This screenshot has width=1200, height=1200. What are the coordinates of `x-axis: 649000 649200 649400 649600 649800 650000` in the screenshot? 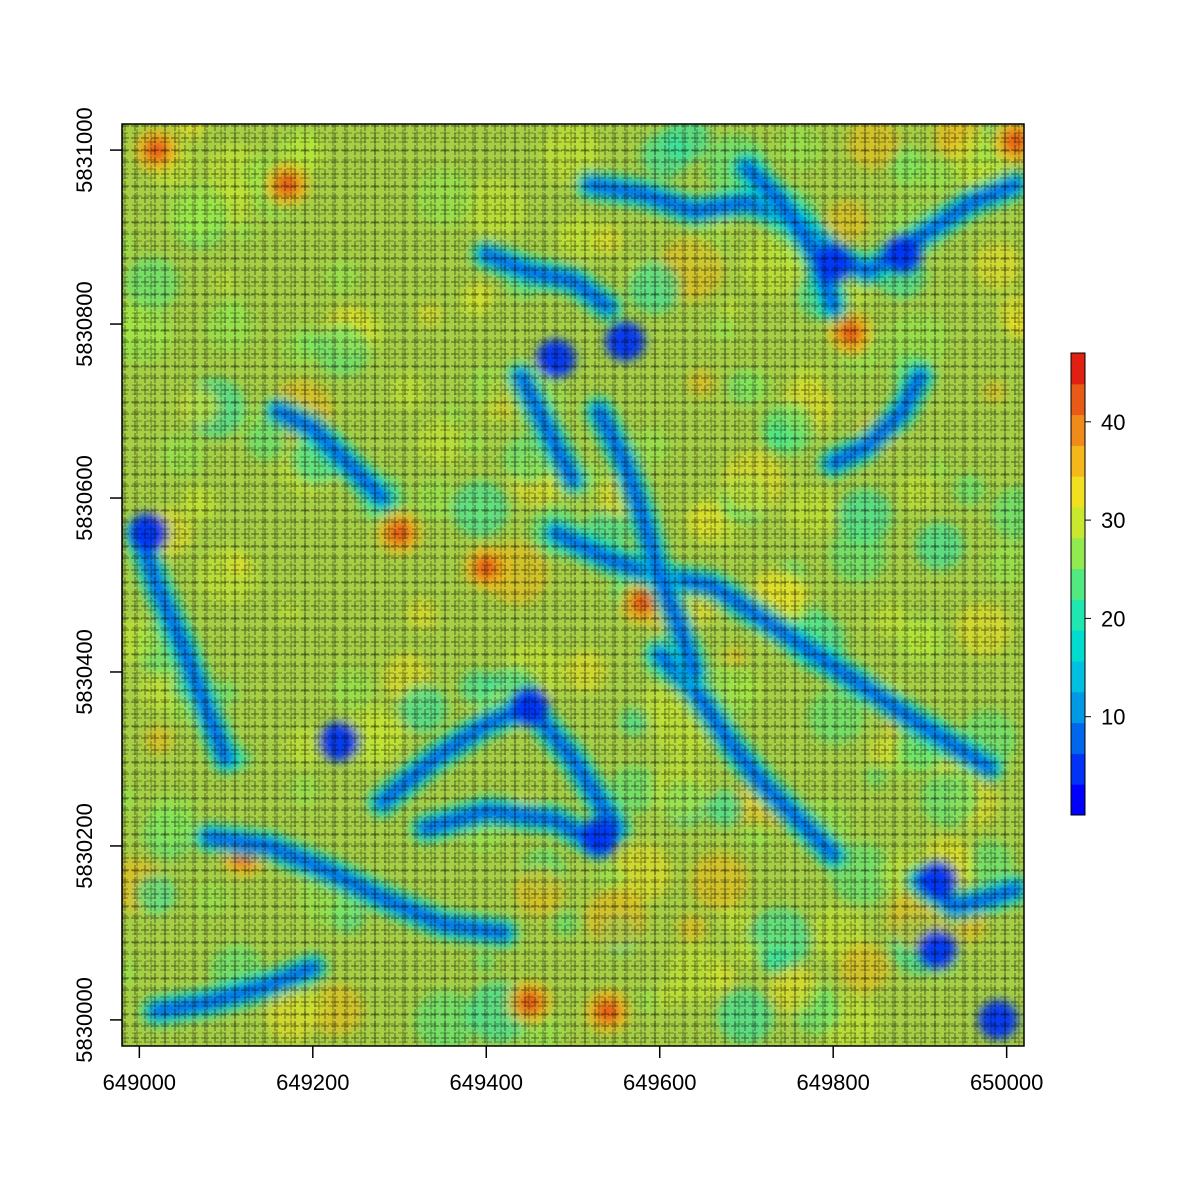 It's located at (573, 1070).